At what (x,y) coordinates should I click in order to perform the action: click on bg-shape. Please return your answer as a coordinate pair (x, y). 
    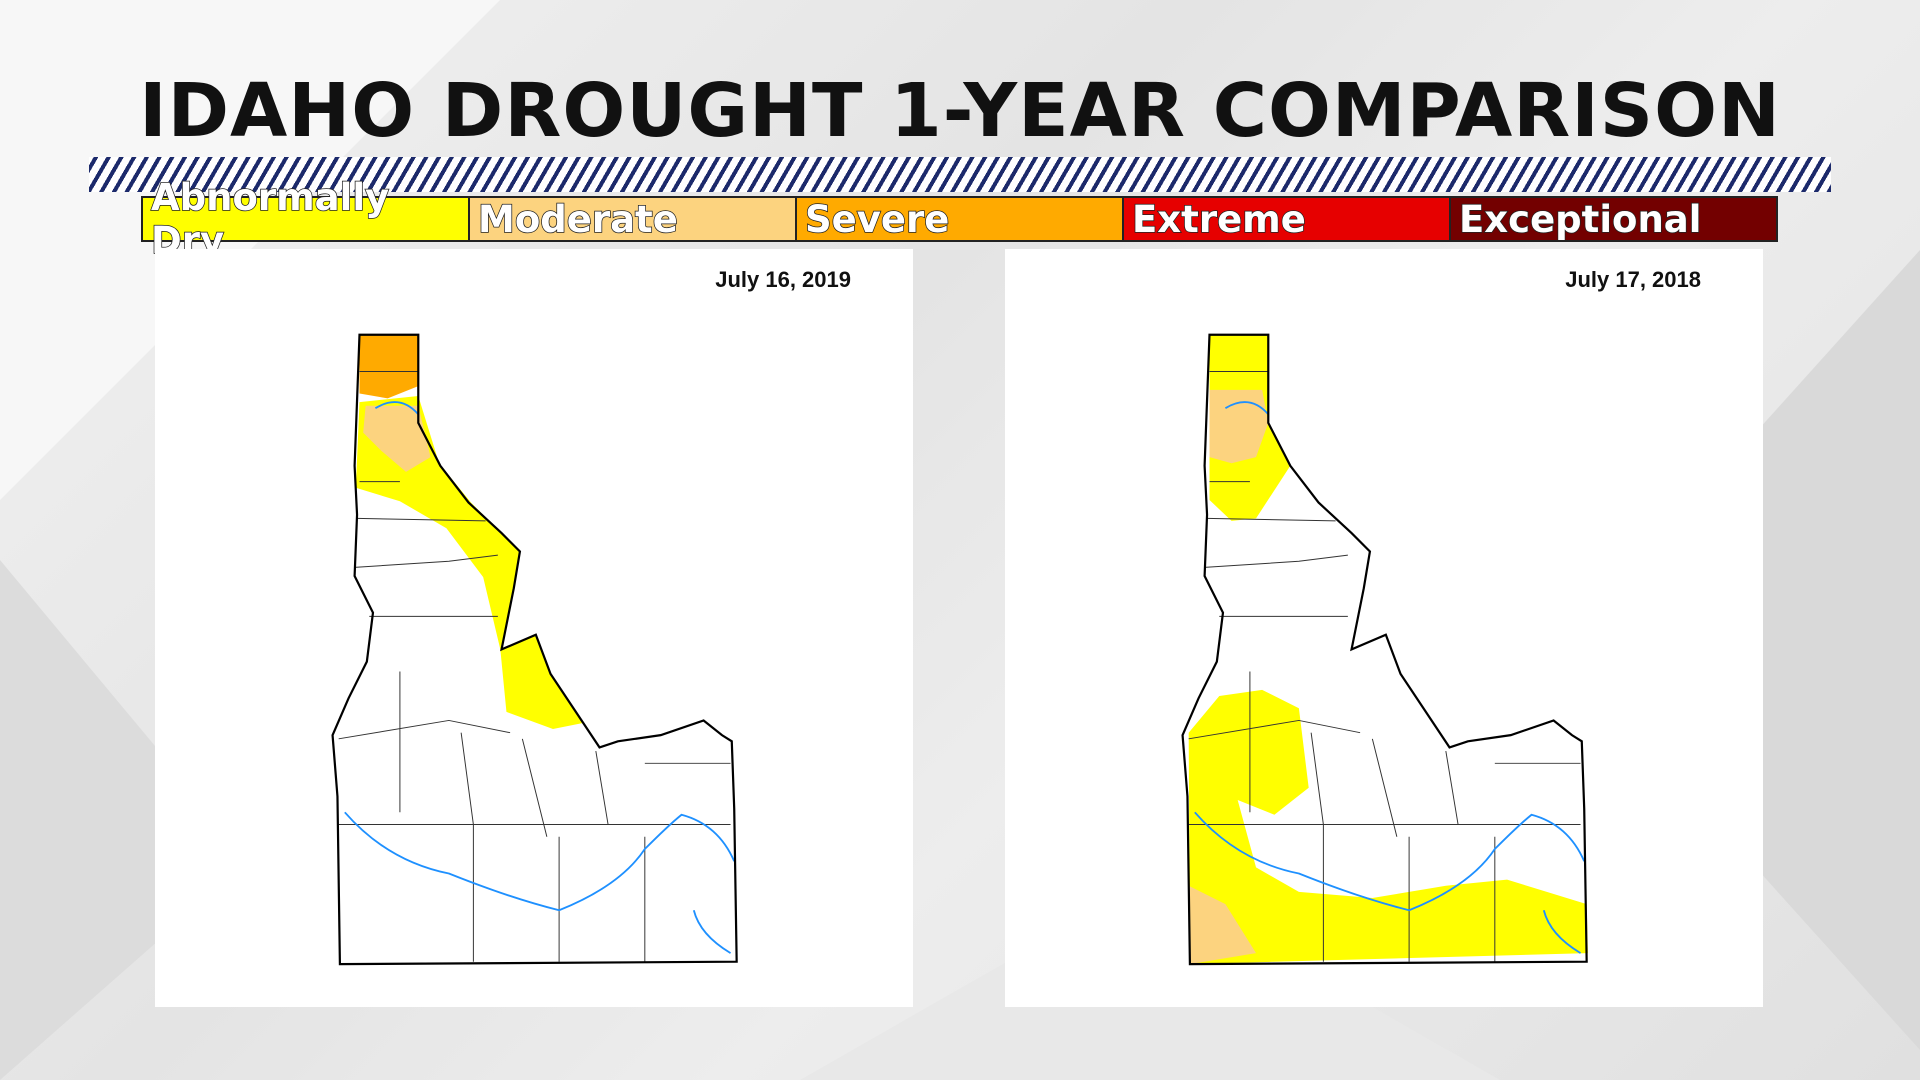
    Looking at the image, I should click on (125, 820).